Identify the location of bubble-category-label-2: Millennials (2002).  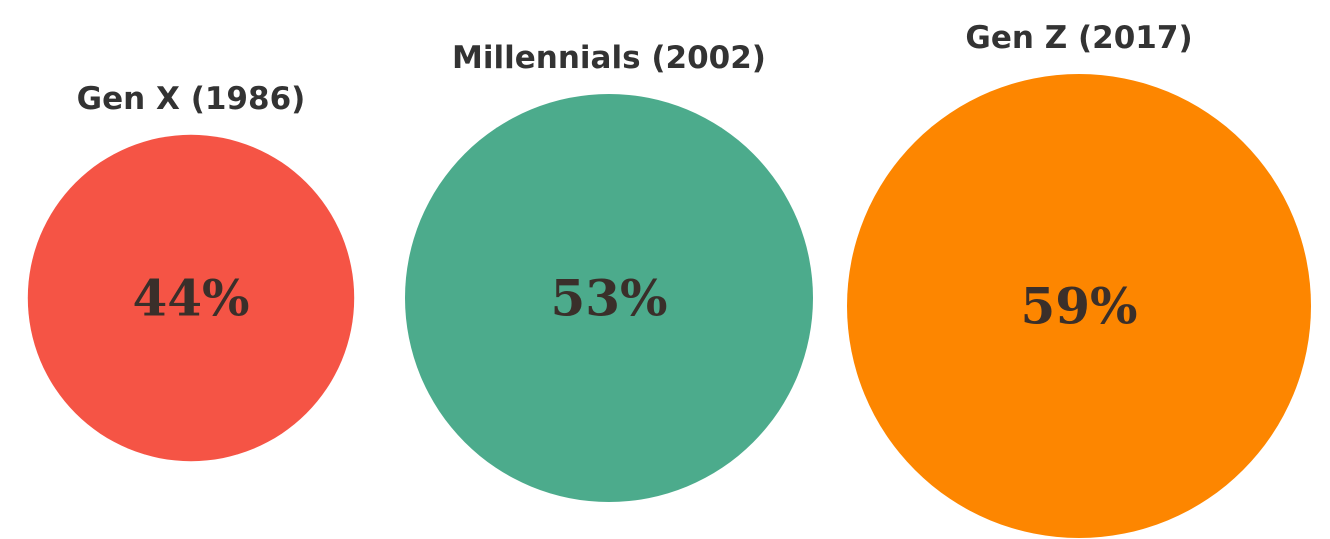
(609, 58).